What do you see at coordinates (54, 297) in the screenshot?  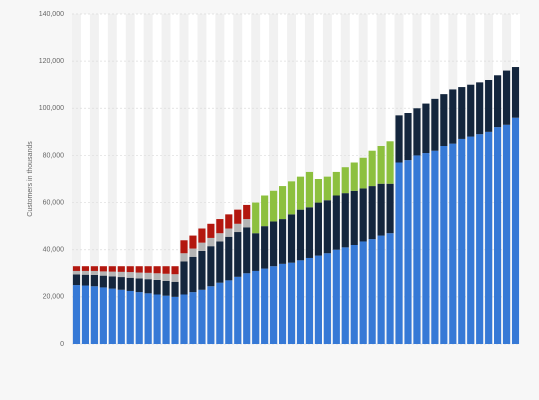 I see `y-tick-label: 20,000` at bounding box center [54, 297].